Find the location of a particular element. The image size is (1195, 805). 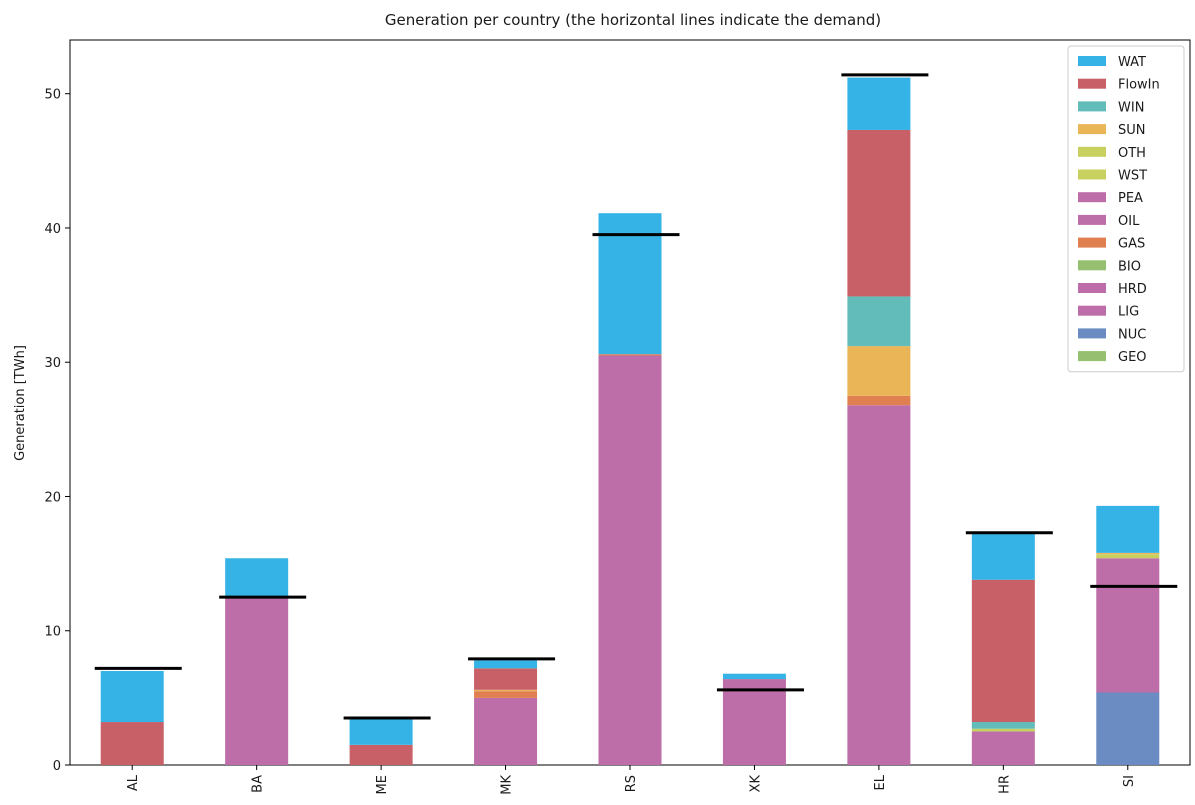

bar-AL-FlowIn is located at coordinates (132, 743).